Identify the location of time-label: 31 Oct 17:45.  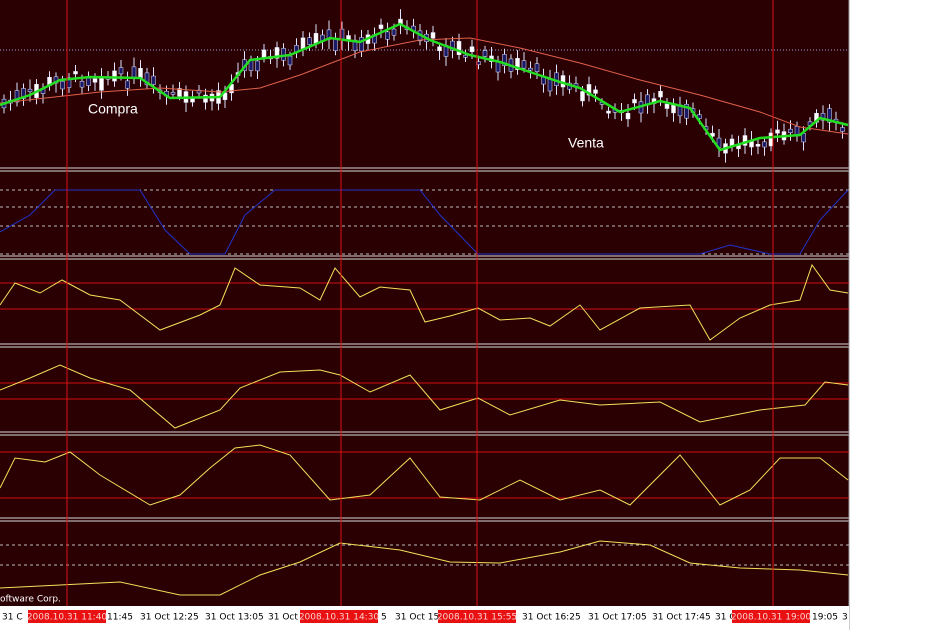
(681, 618).